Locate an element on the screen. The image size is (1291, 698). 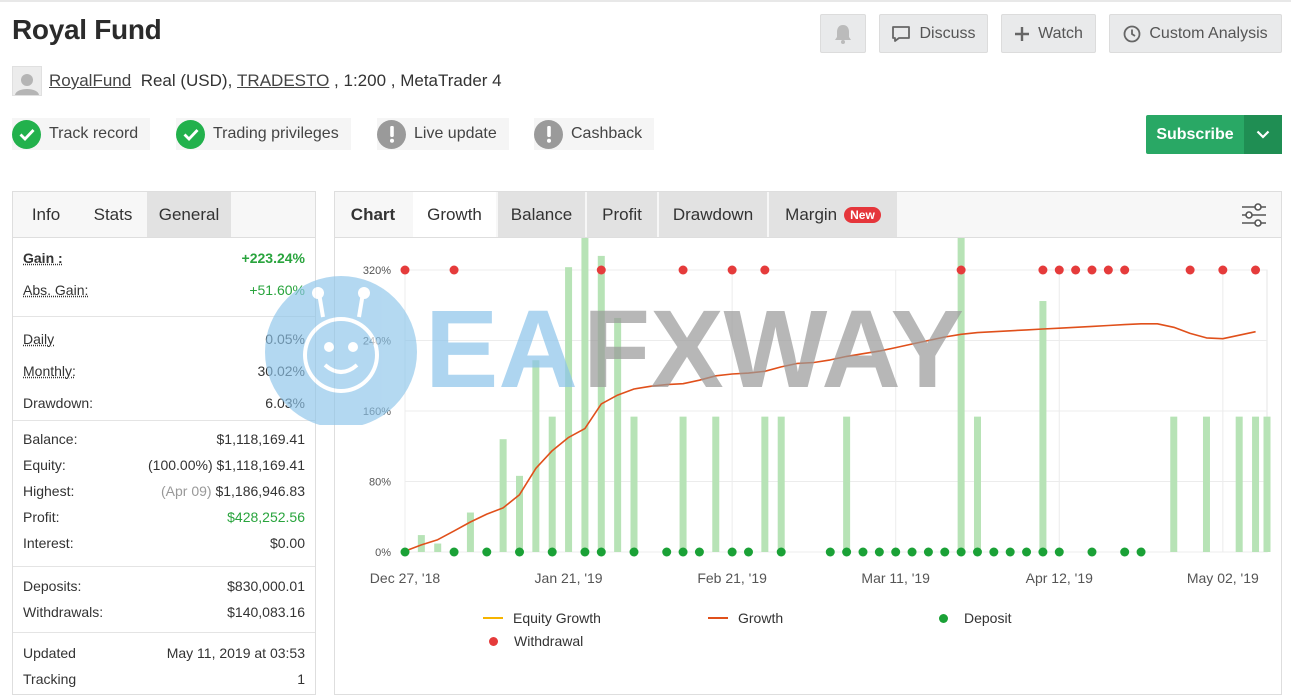
gain-label: Gain : is located at coordinates (43, 258).